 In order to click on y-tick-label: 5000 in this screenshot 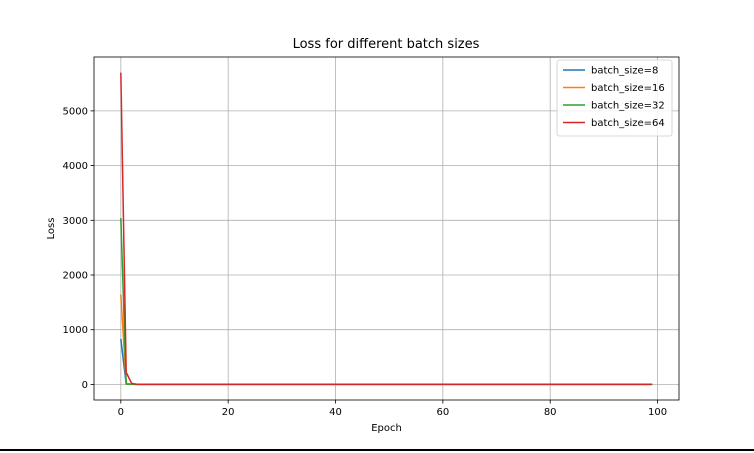, I will do `click(75, 111)`.